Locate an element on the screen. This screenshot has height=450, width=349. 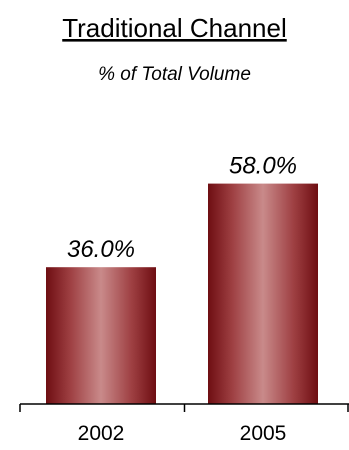
x-tick-labels-group: 2002 2005 is located at coordinates (182, 433).